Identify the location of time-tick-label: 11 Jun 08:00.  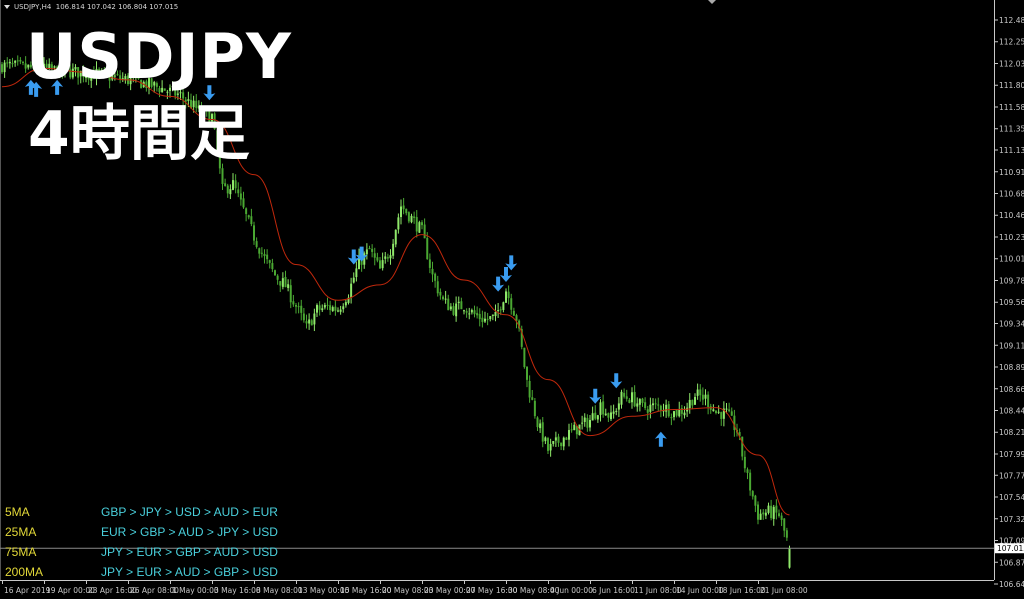
(658, 590).